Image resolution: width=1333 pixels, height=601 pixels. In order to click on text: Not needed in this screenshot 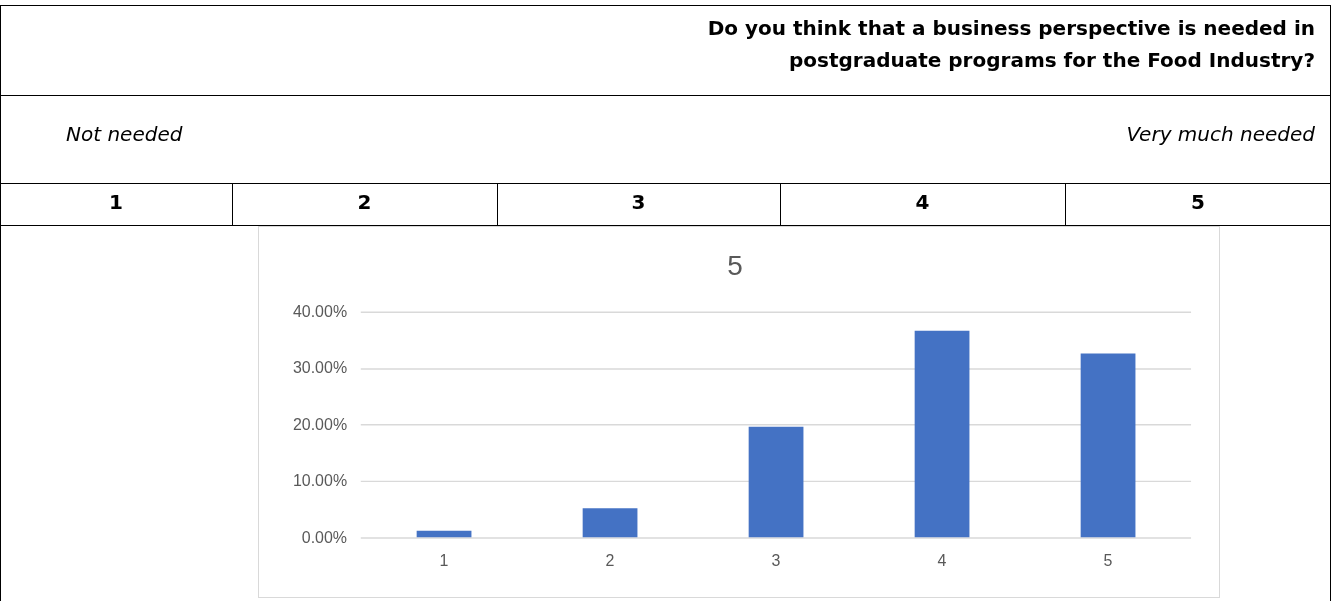, I will do `click(124, 134)`.